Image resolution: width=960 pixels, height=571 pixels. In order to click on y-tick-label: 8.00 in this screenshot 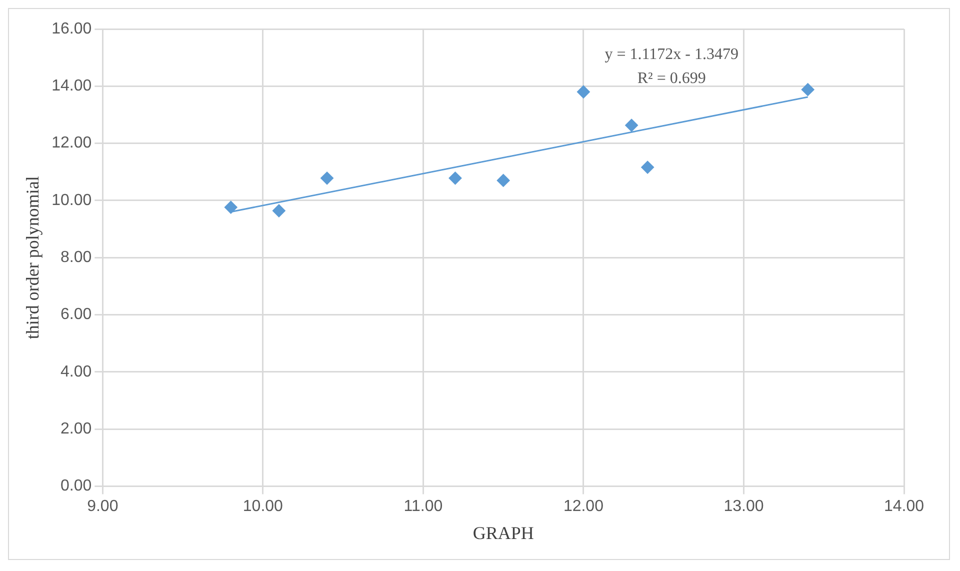, I will do `click(76, 257)`.